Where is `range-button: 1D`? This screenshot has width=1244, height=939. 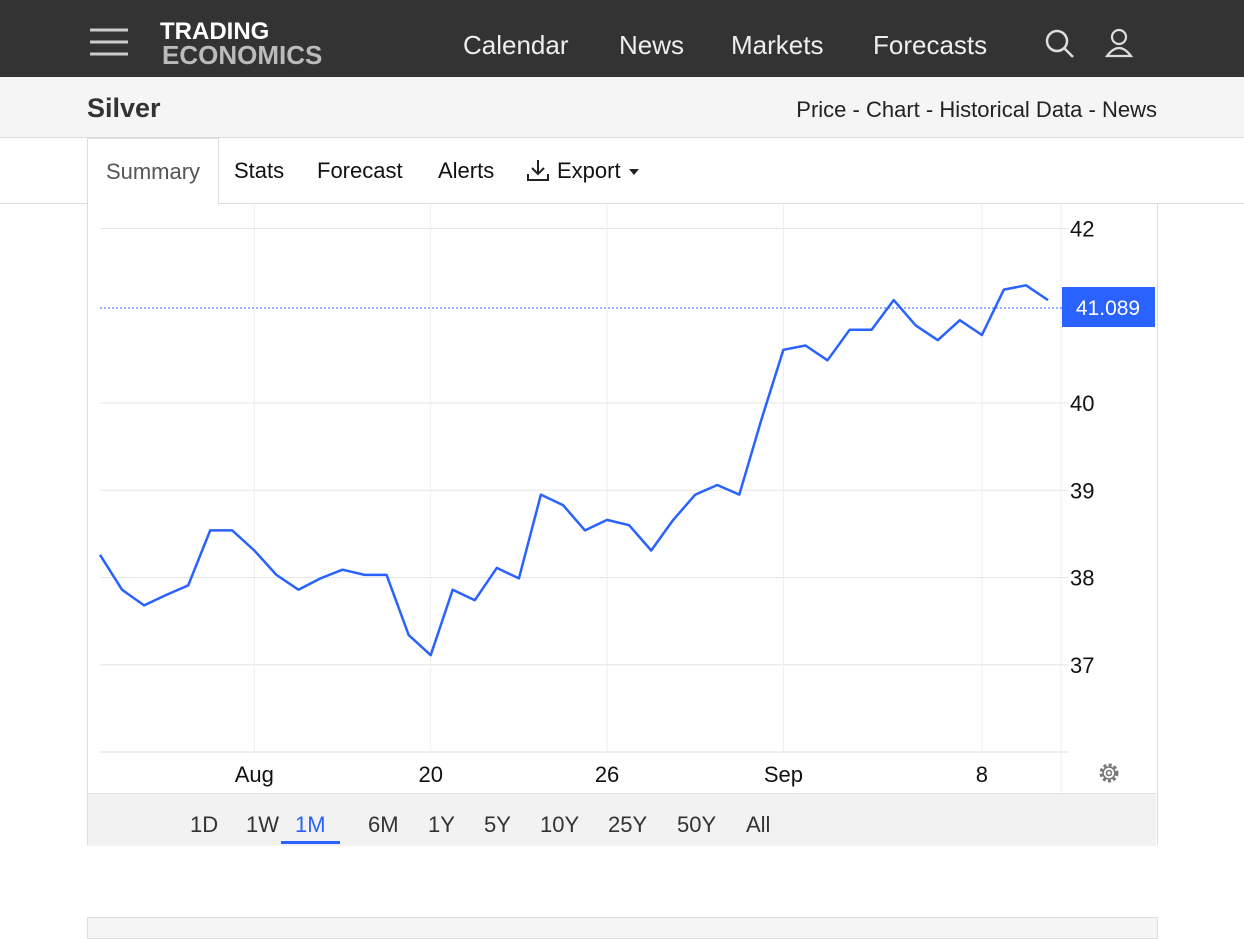
range-button: 1D is located at coordinates (204, 824).